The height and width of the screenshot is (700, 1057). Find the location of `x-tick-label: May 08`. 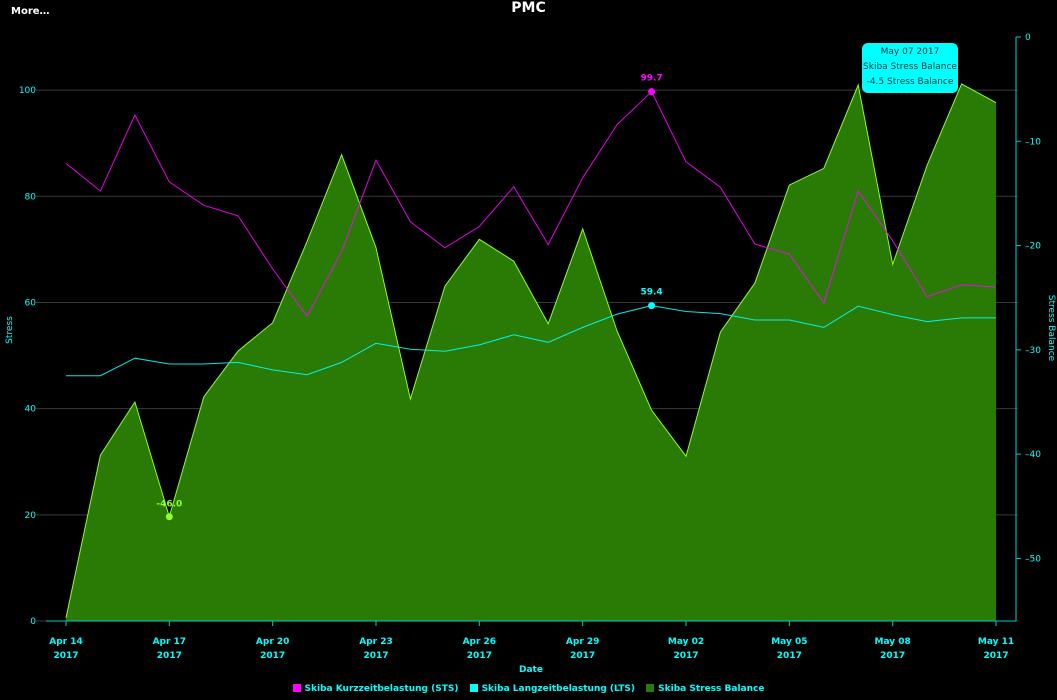

x-tick-label: May 08 is located at coordinates (893, 642).